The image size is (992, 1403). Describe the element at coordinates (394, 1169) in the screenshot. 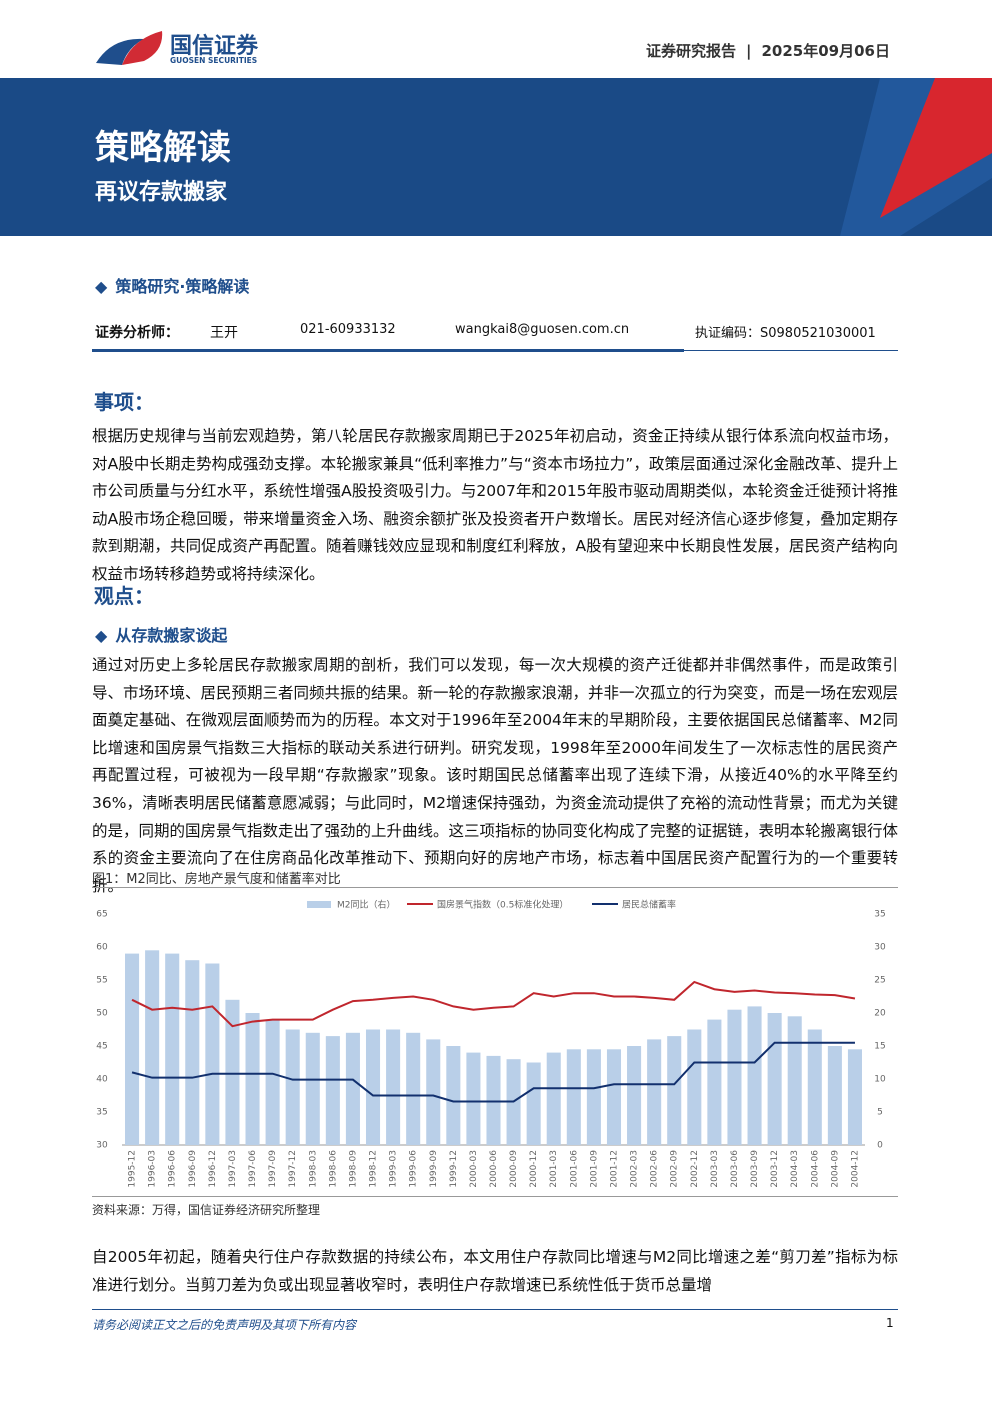

I see `x-tick-label: 1999-03` at that location.